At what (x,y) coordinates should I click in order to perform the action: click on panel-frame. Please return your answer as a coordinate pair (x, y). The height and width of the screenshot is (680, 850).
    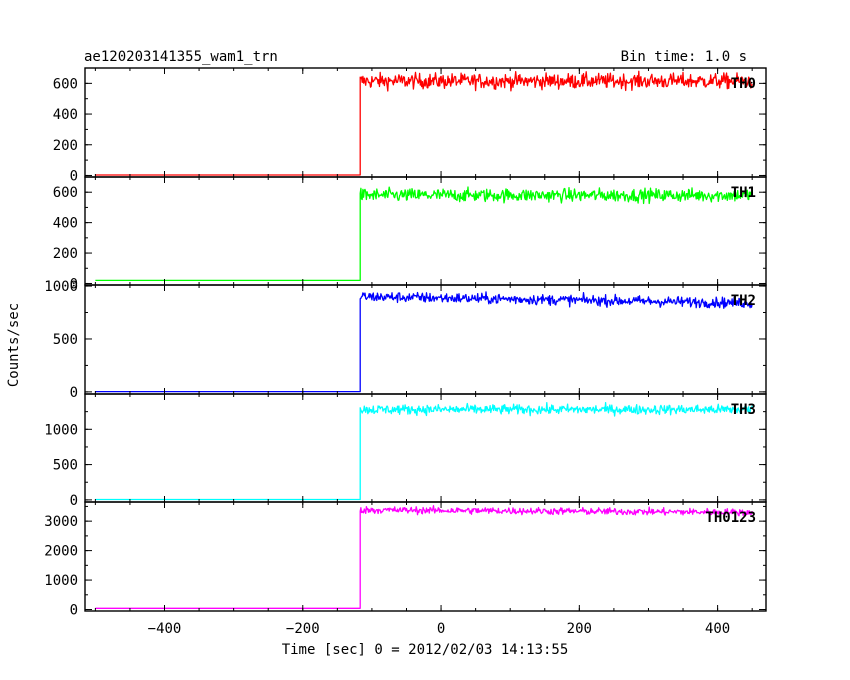
    Looking at the image, I should click on (425, 556).